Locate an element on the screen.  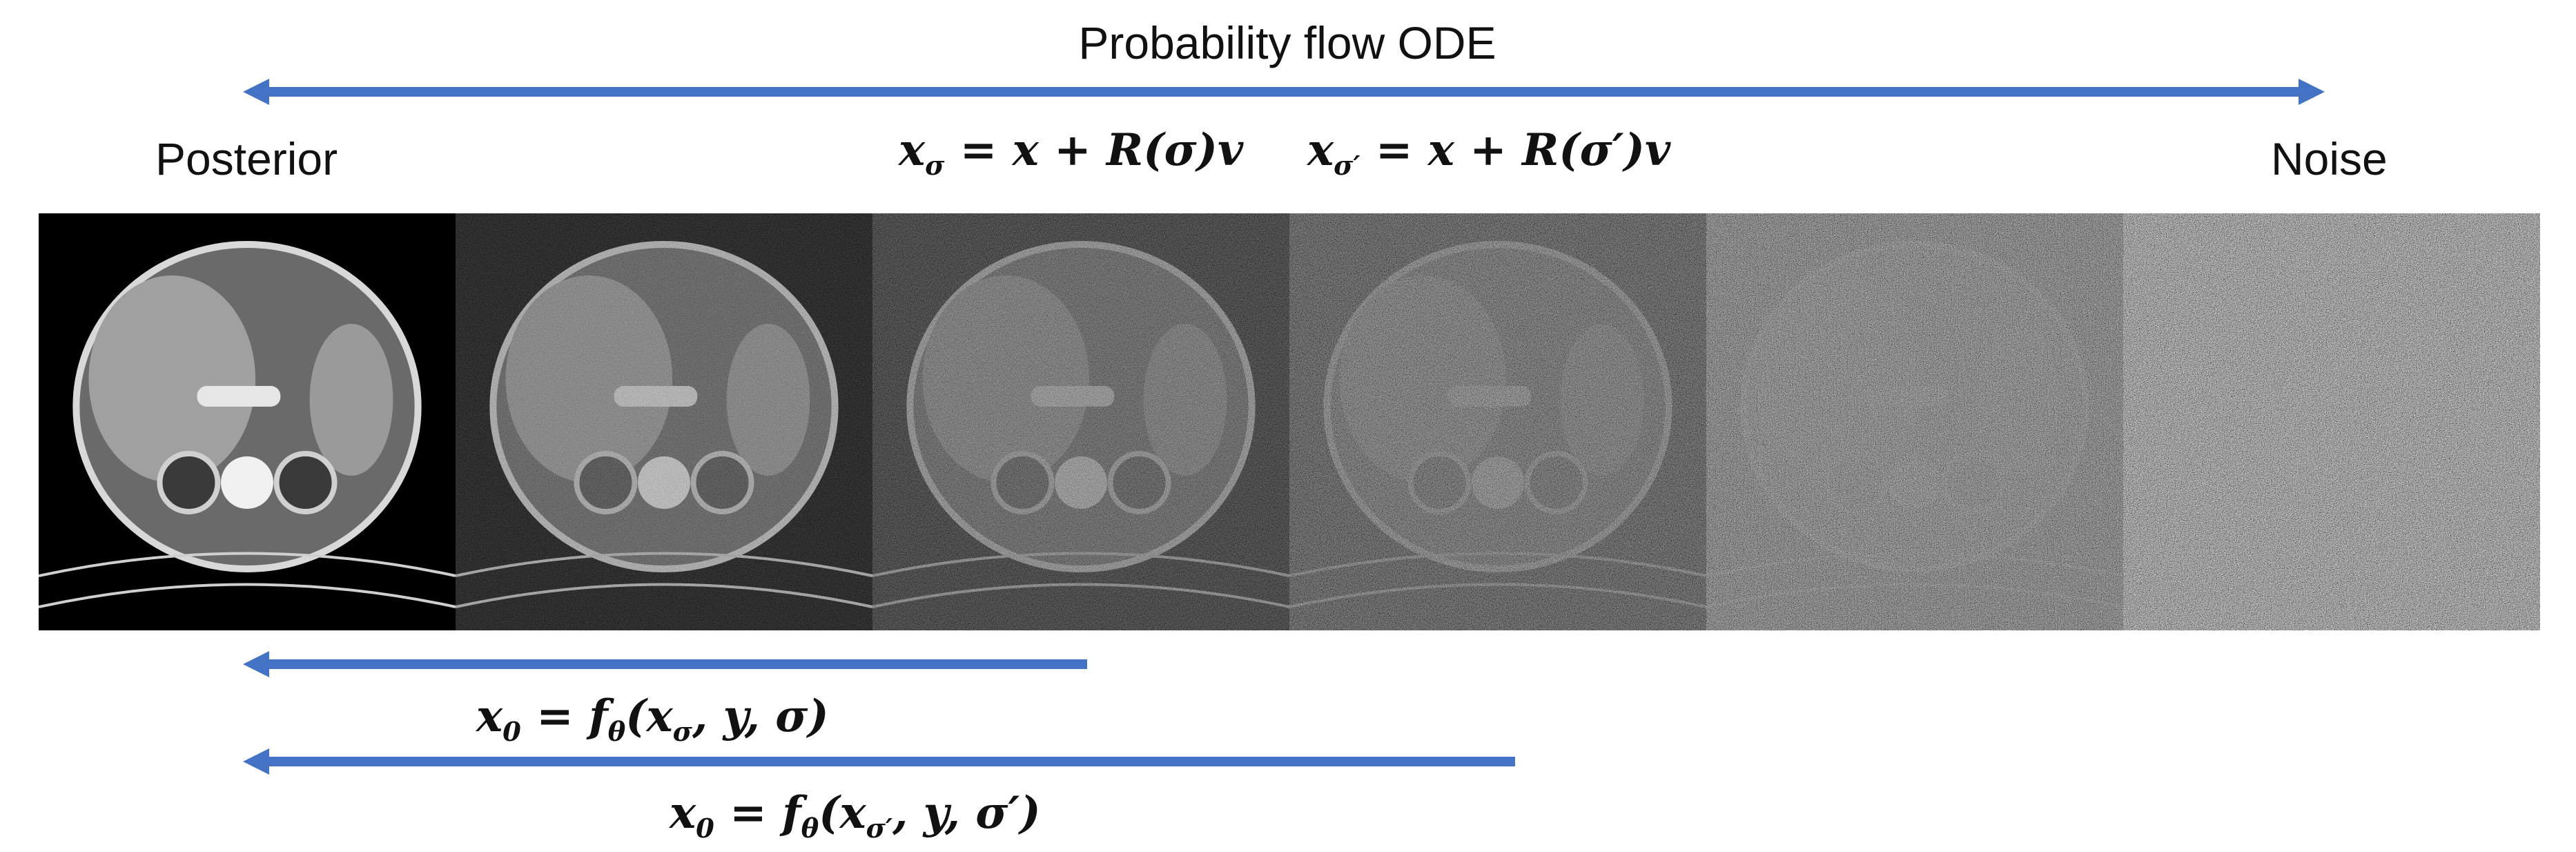
equation-forward-sigma: xσ = x + R(σ)v is located at coordinates (1071, 153).